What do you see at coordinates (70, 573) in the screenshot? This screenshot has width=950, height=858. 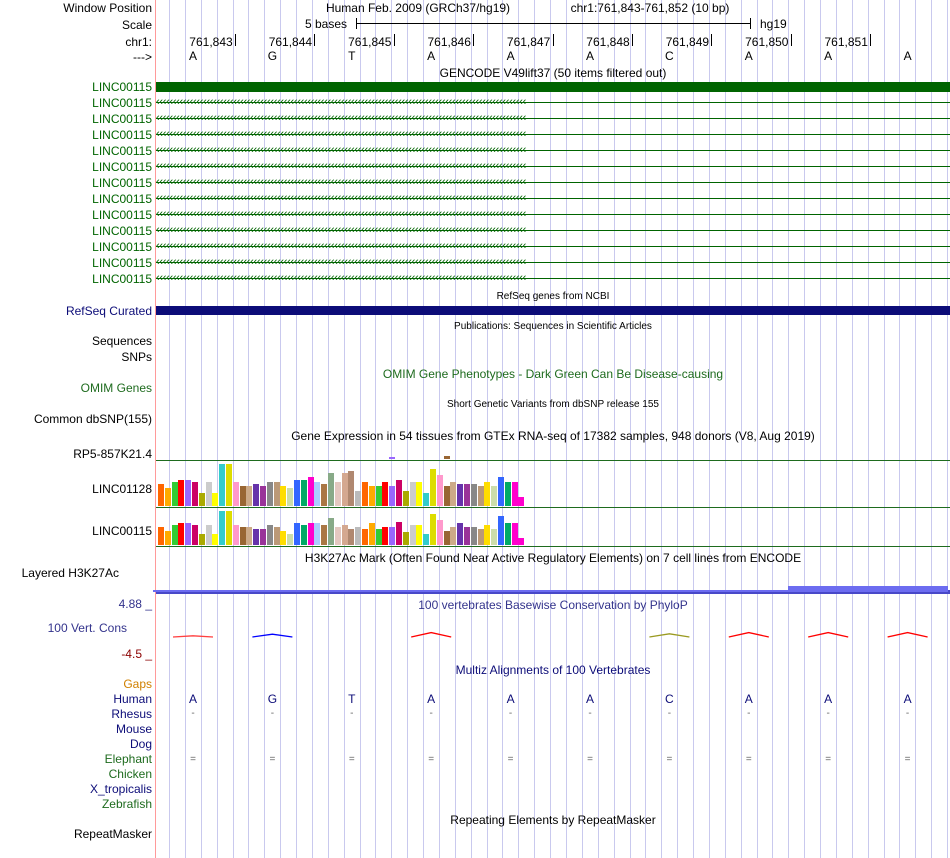 I see `layered-h3k27ac-label: Layered H3K27Ac` at bounding box center [70, 573].